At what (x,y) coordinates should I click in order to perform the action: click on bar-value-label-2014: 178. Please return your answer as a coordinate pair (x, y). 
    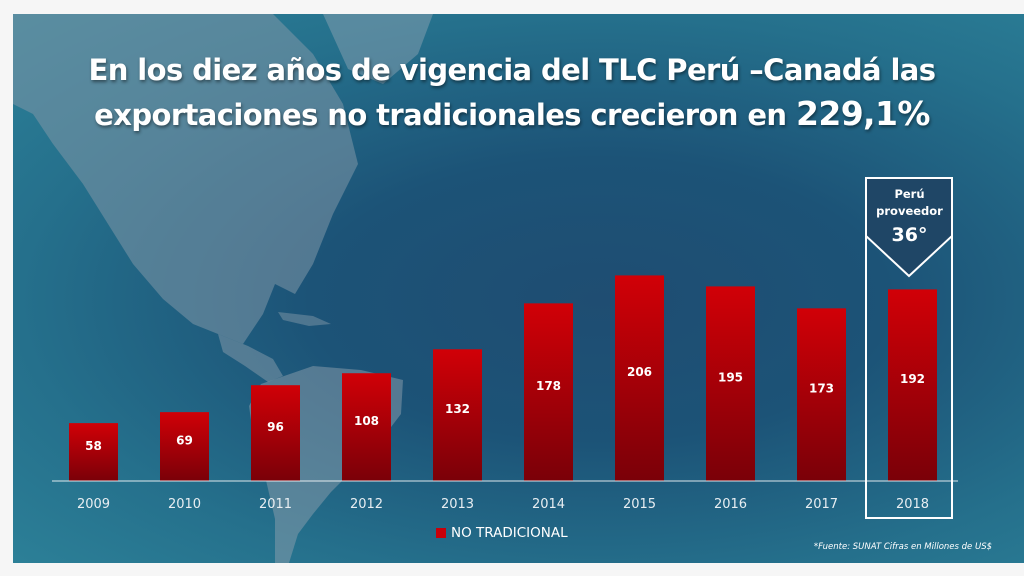
    Looking at the image, I should click on (548, 386).